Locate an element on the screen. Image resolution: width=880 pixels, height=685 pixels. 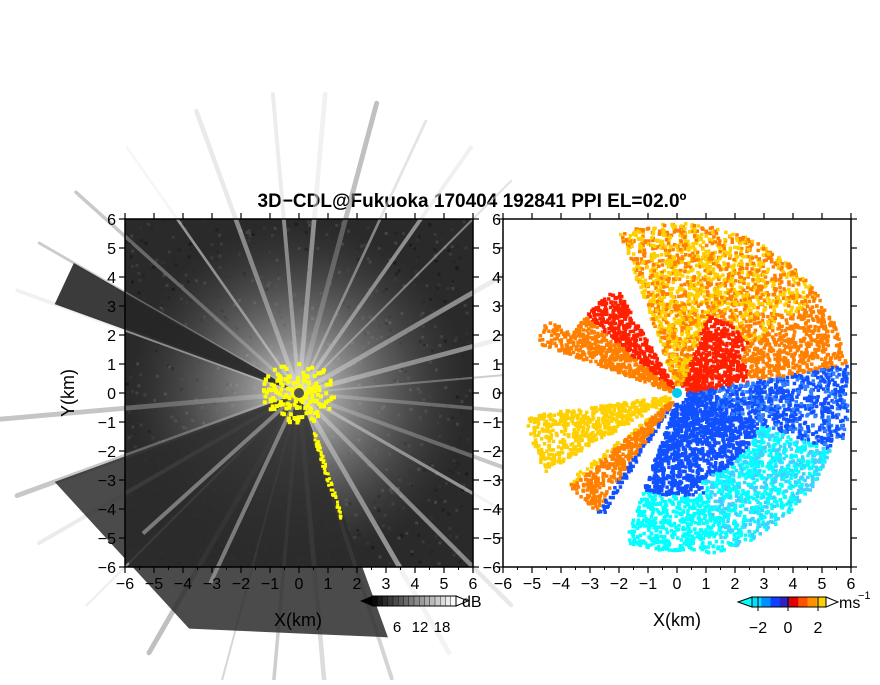
y-tick-label: −1 is located at coordinates (107, 423).